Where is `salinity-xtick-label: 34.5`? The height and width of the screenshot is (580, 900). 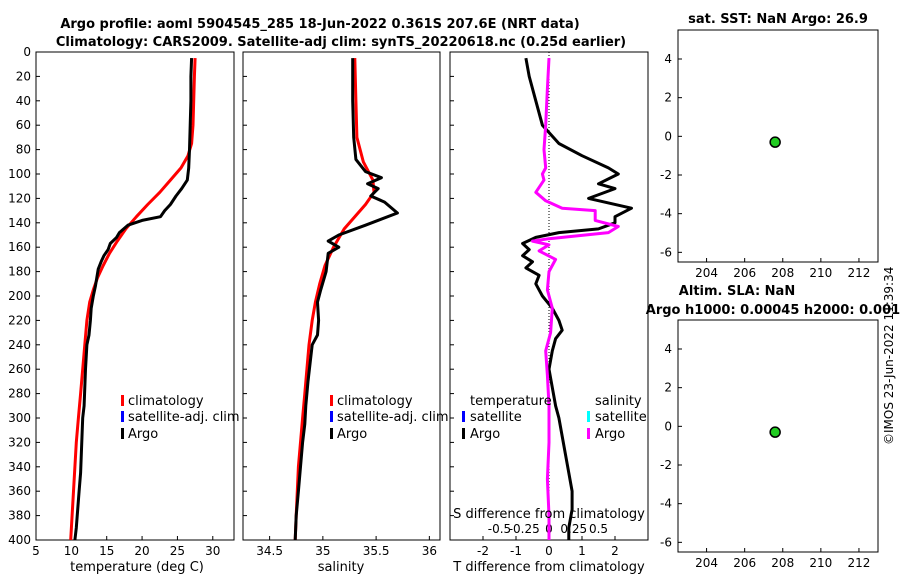
salinity-xtick-label: 34.5 is located at coordinates (269, 551).